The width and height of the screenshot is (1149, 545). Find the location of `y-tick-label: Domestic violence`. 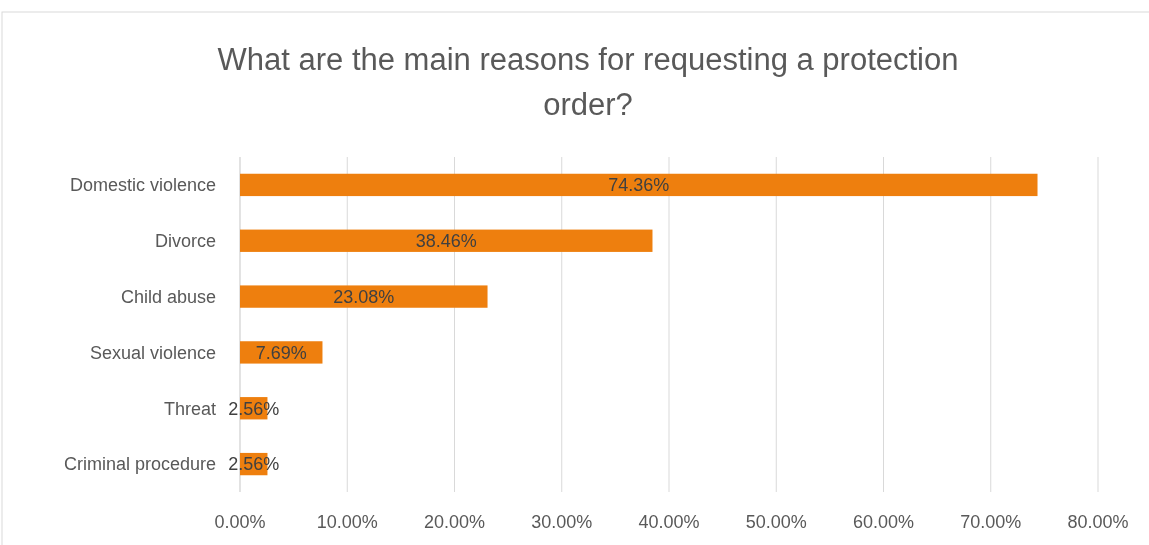

y-tick-label: Domestic violence is located at coordinates (142, 185).